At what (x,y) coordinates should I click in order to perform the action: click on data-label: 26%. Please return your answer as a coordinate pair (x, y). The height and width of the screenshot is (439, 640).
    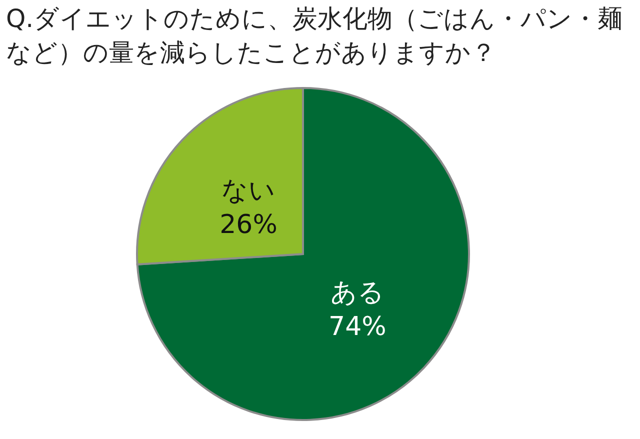
    Looking at the image, I should click on (249, 225).